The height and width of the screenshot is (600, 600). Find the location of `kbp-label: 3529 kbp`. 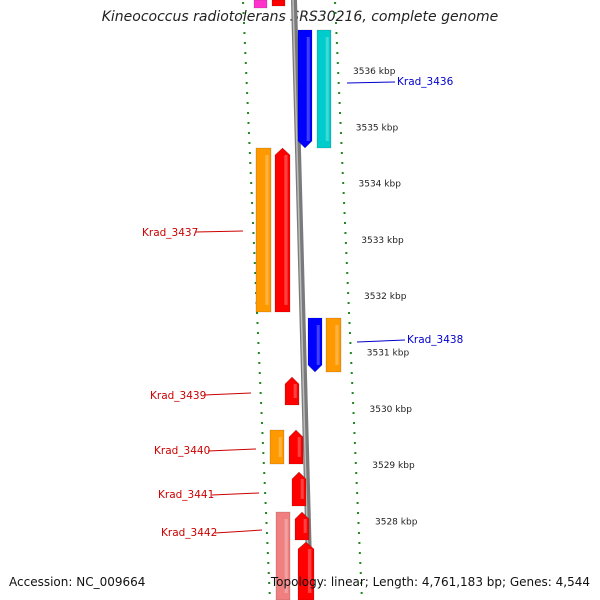

kbp-label: 3529 kbp is located at coordinates (393, 466).